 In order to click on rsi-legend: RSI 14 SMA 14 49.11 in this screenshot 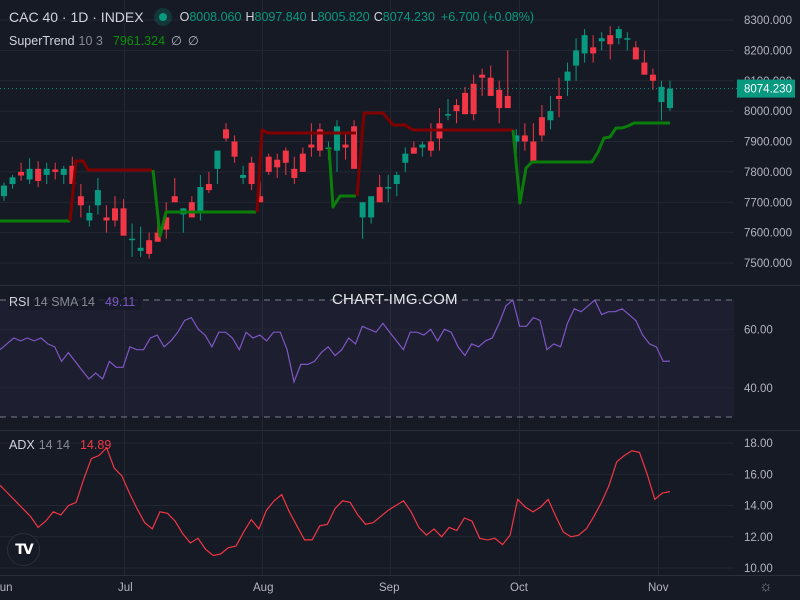, I will do `click(75, 302)`.